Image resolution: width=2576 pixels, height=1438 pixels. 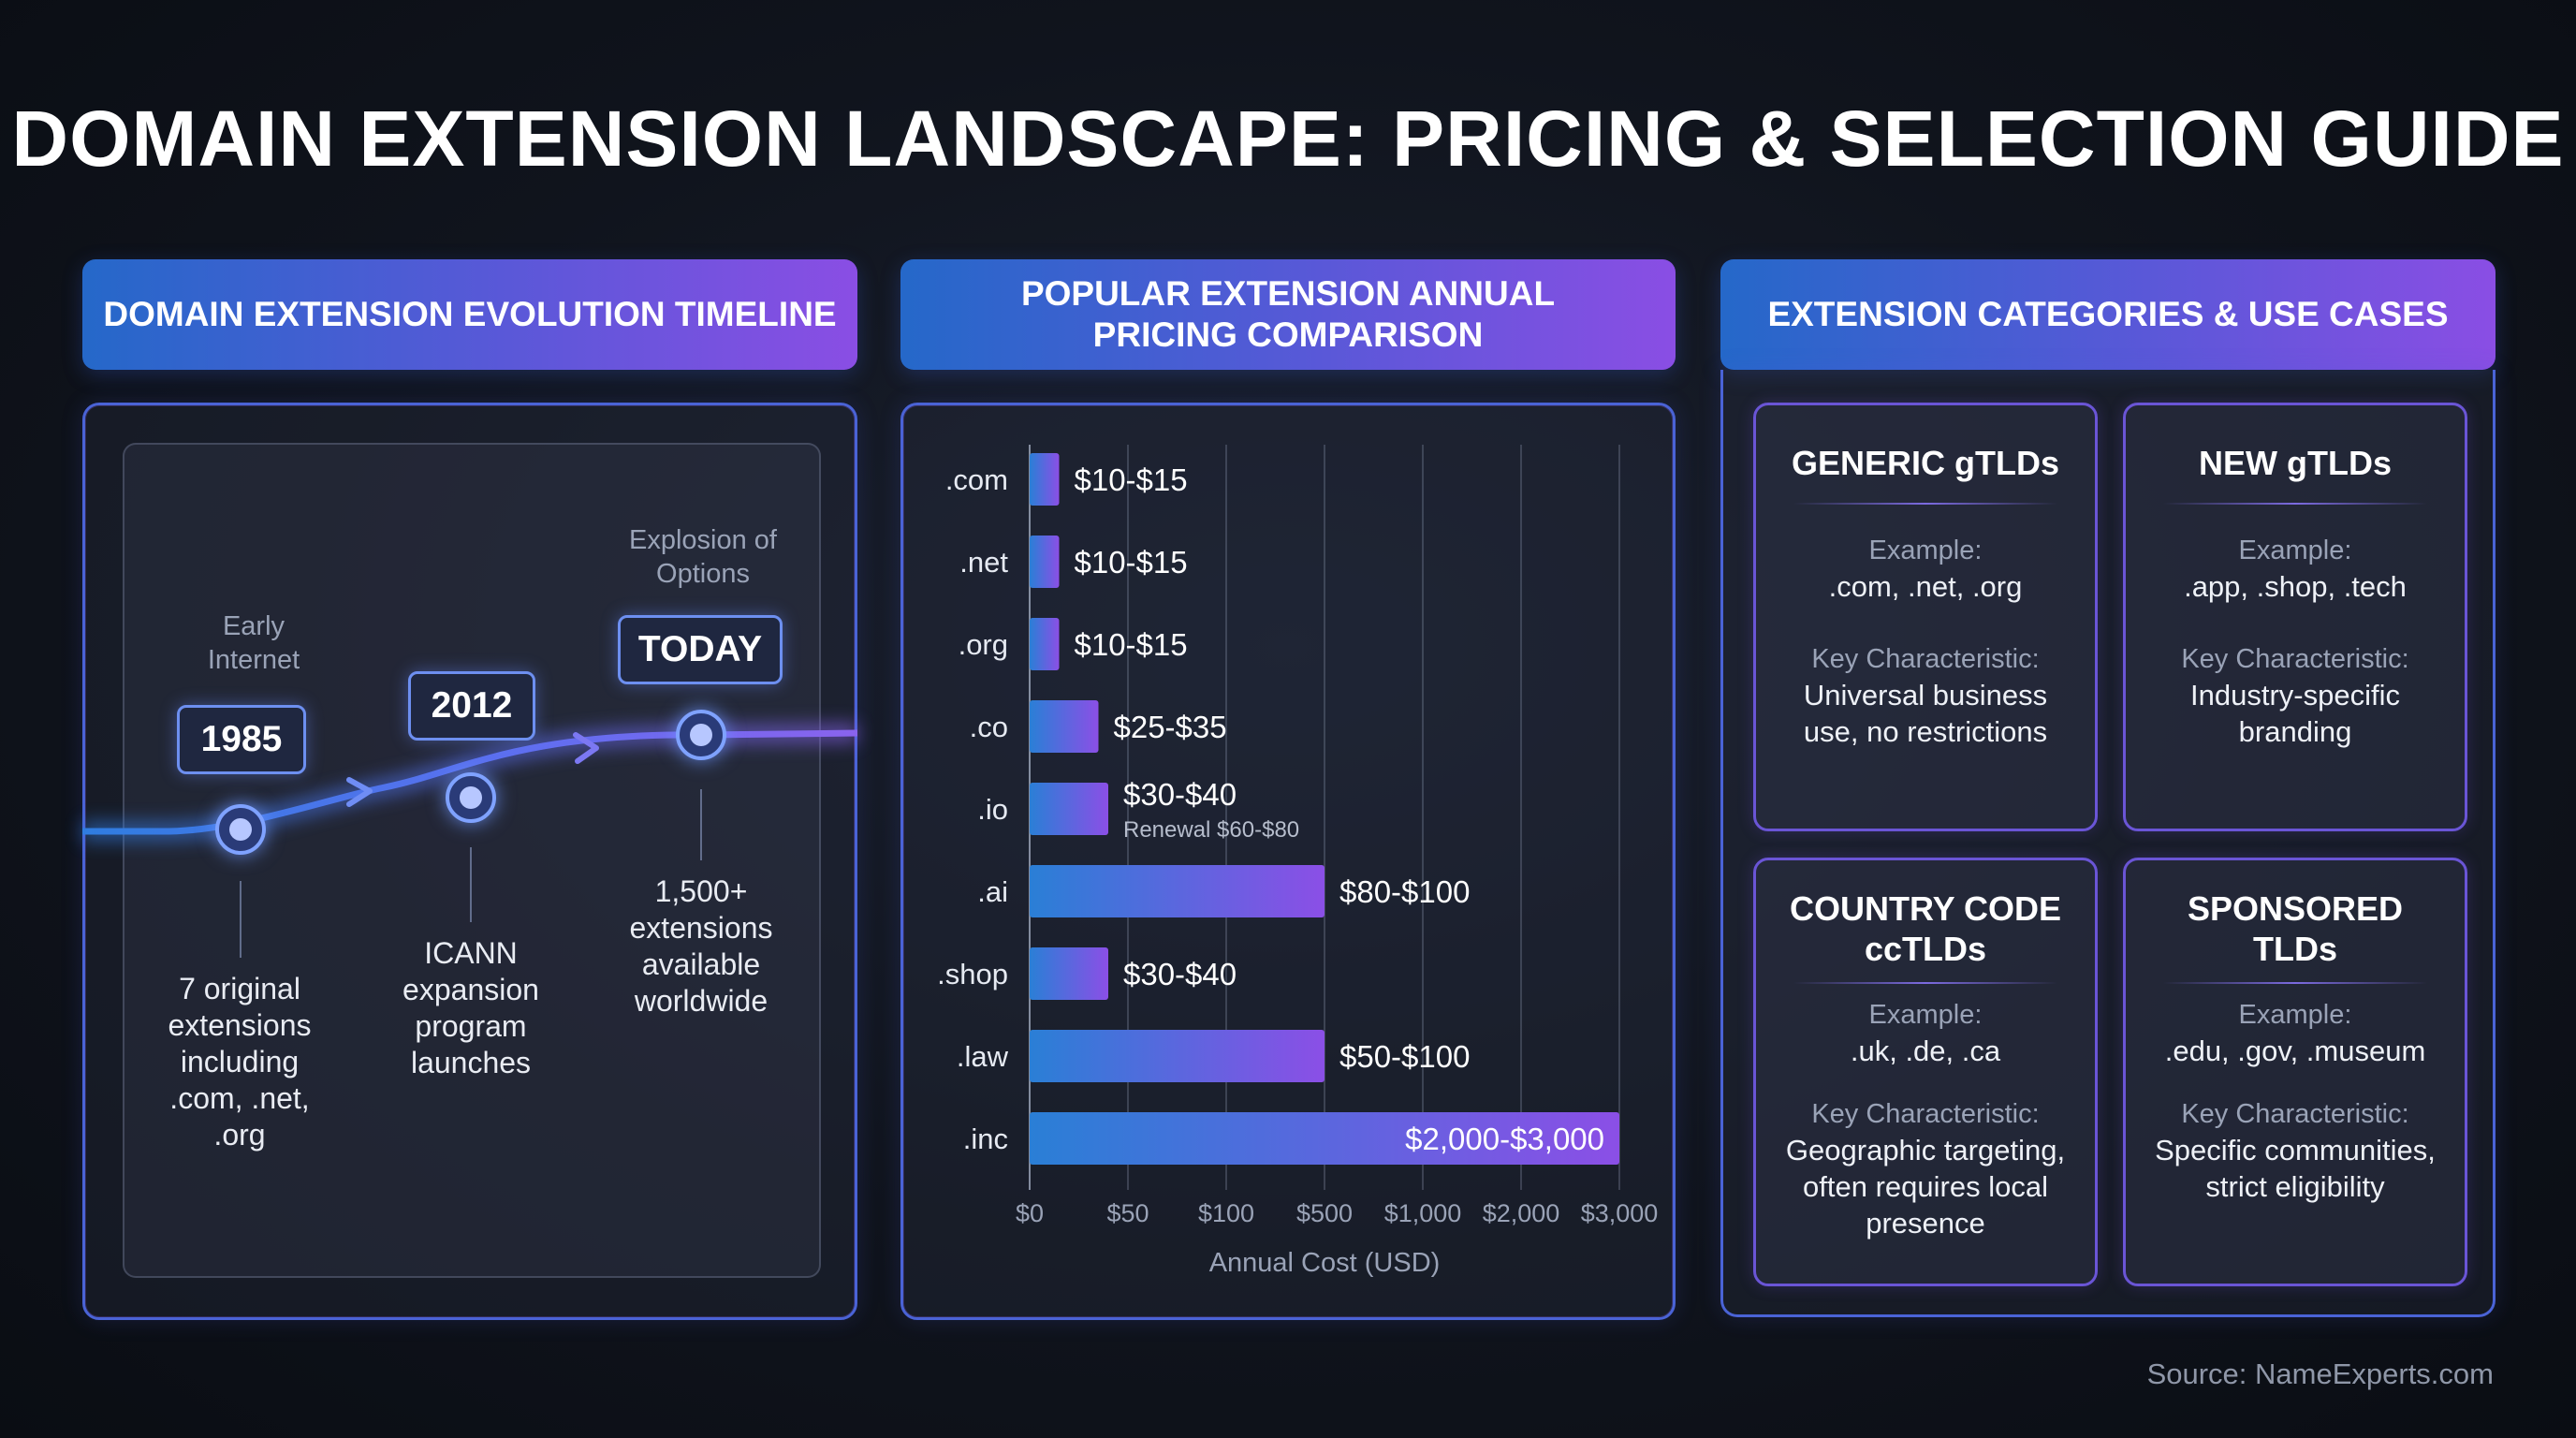 I want to click on timeline-panel-title: DOMAIN EXTENSION EVOLUTION TIMELINE, so click(x=470, y=314).